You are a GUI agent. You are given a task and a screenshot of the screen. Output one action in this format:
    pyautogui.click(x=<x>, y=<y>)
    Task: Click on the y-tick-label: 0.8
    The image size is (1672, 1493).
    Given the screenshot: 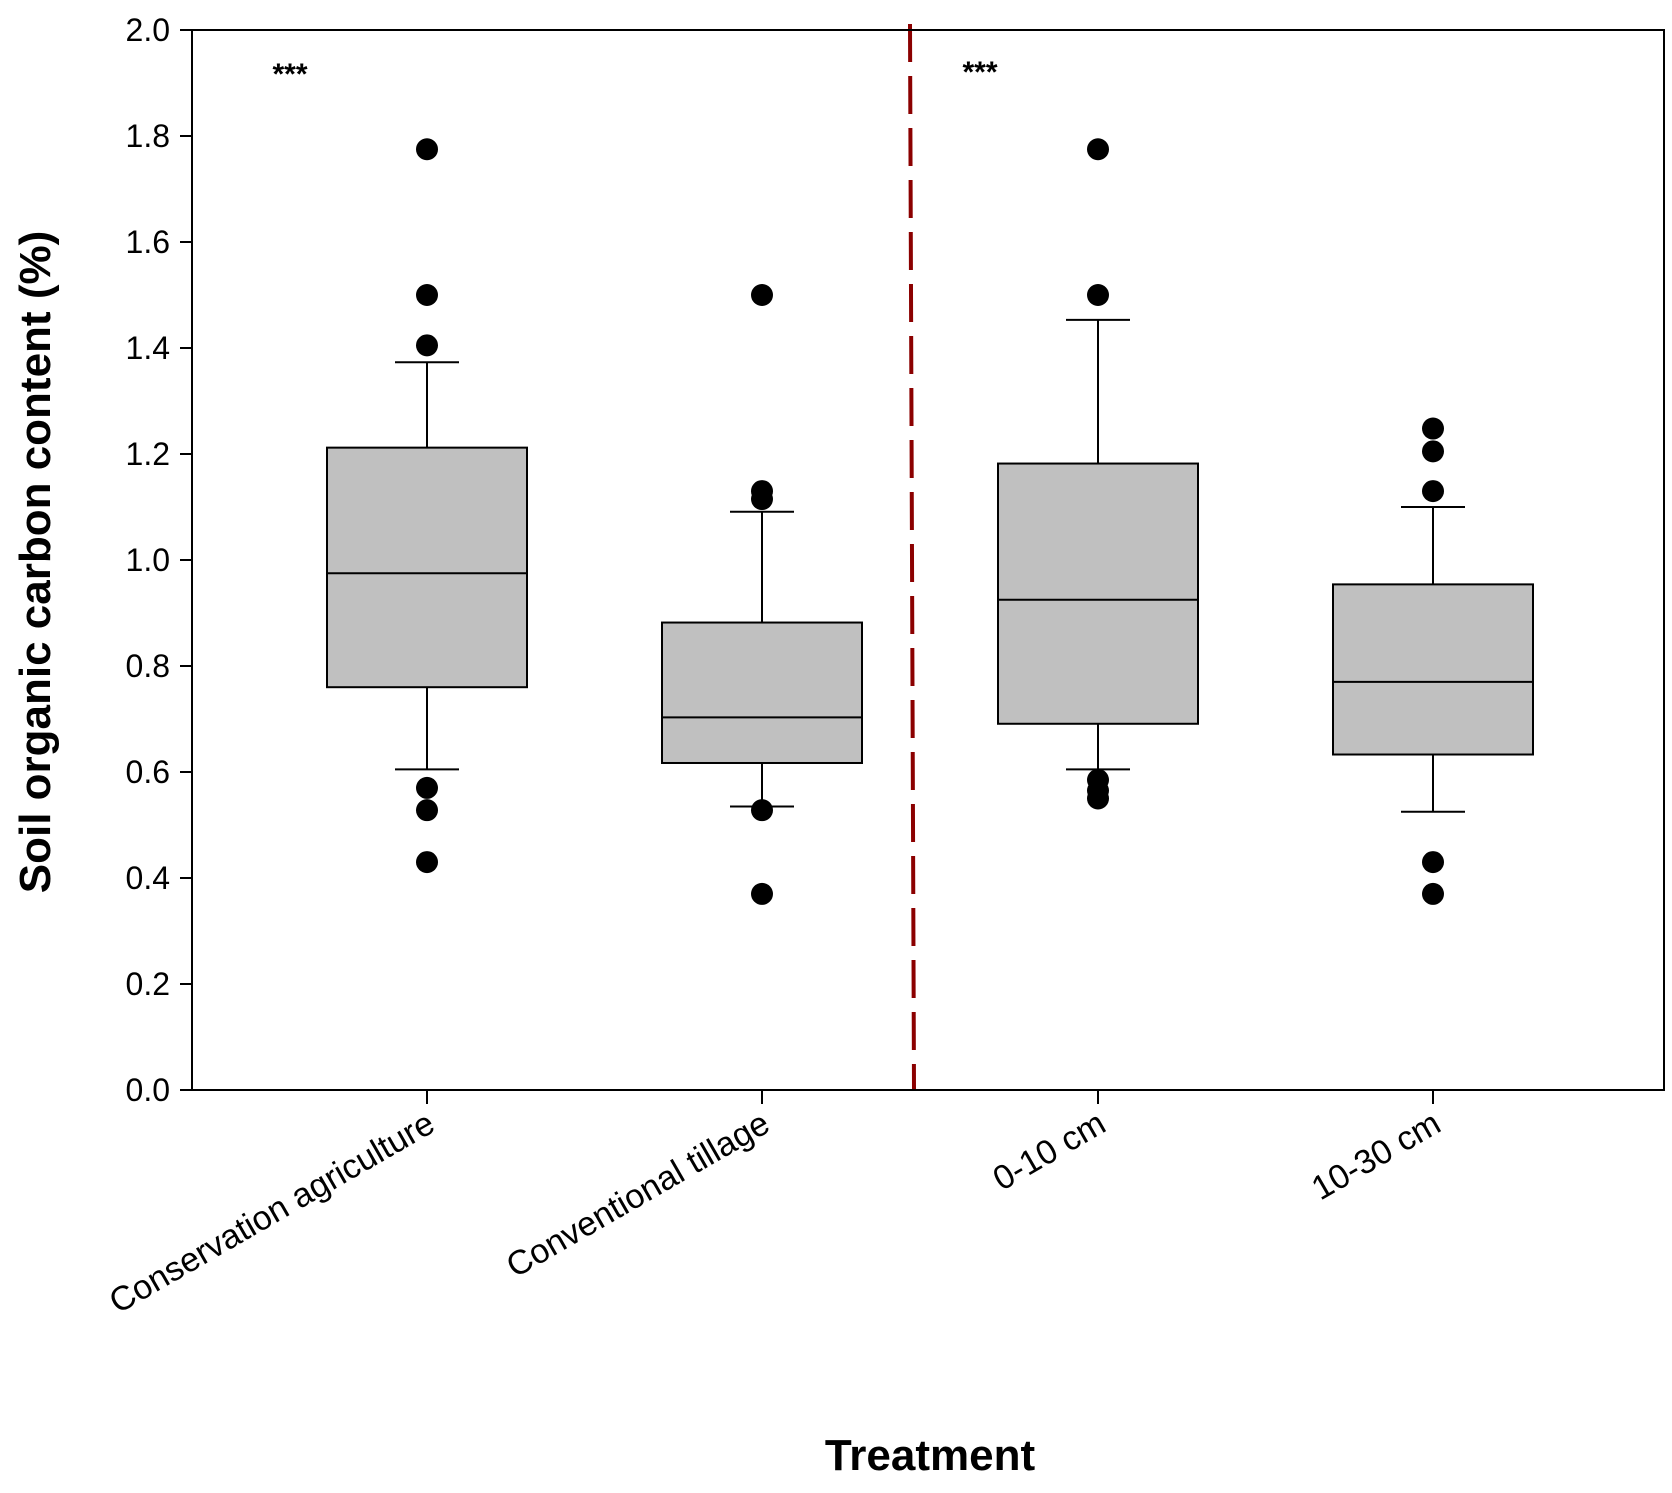 What is the action you would take?
    pyautogui.click(x=148, y=666)
    